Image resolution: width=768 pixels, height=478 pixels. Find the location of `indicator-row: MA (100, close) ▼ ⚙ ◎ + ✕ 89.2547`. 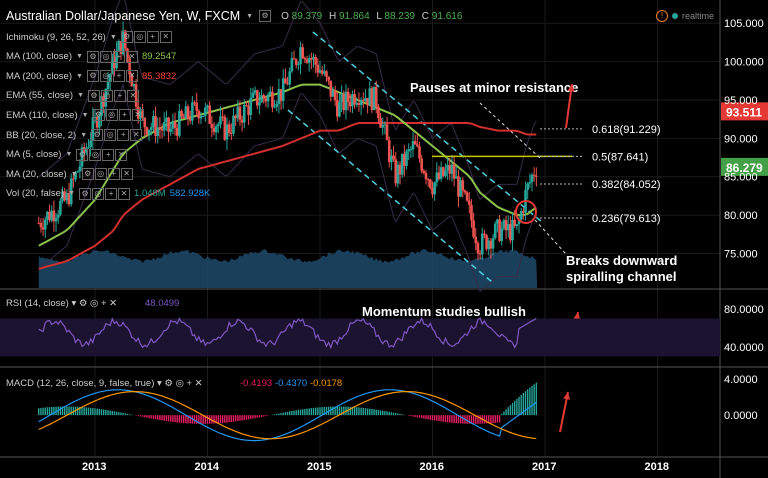

indicator-row: MA (100, close) ▼ ⚙ ◎ + ✕ 89.2547 is located at coordinates (91, 56).